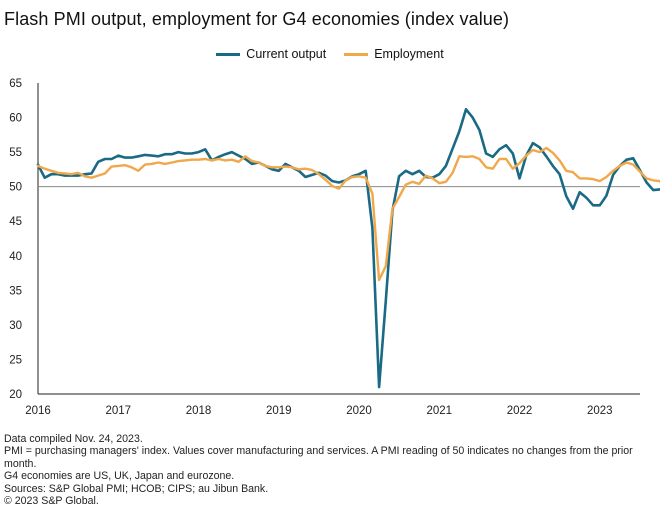 This screenshot has width=660, height=531. Describe the element at coordinates (15, 222) in the screenshot. I see `y-tick-label: 45` at that location.